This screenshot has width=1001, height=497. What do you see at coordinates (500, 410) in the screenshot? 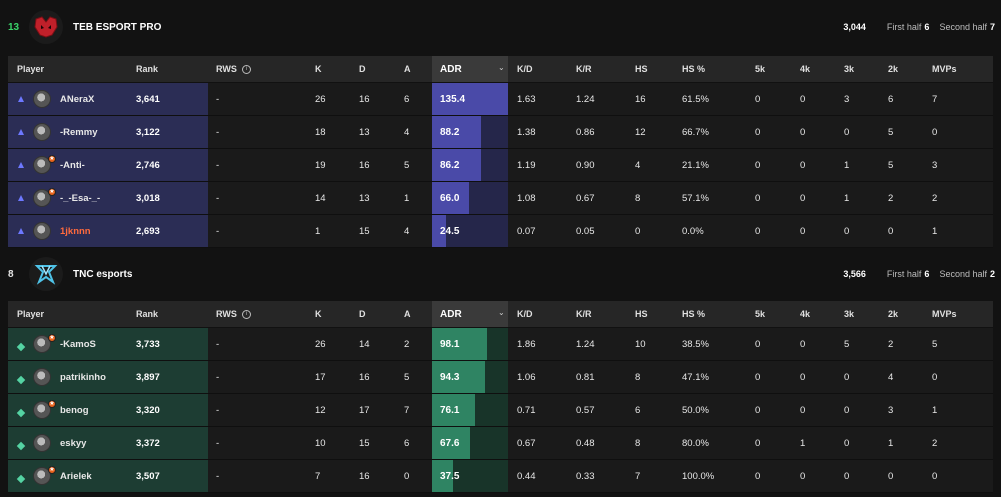
I see `player-row: ★ benog 3,320 - 12 17 7 76.1 0.71 0.57 6 50.0% 0 0 0 3 1` at bounding box center [500, 410].